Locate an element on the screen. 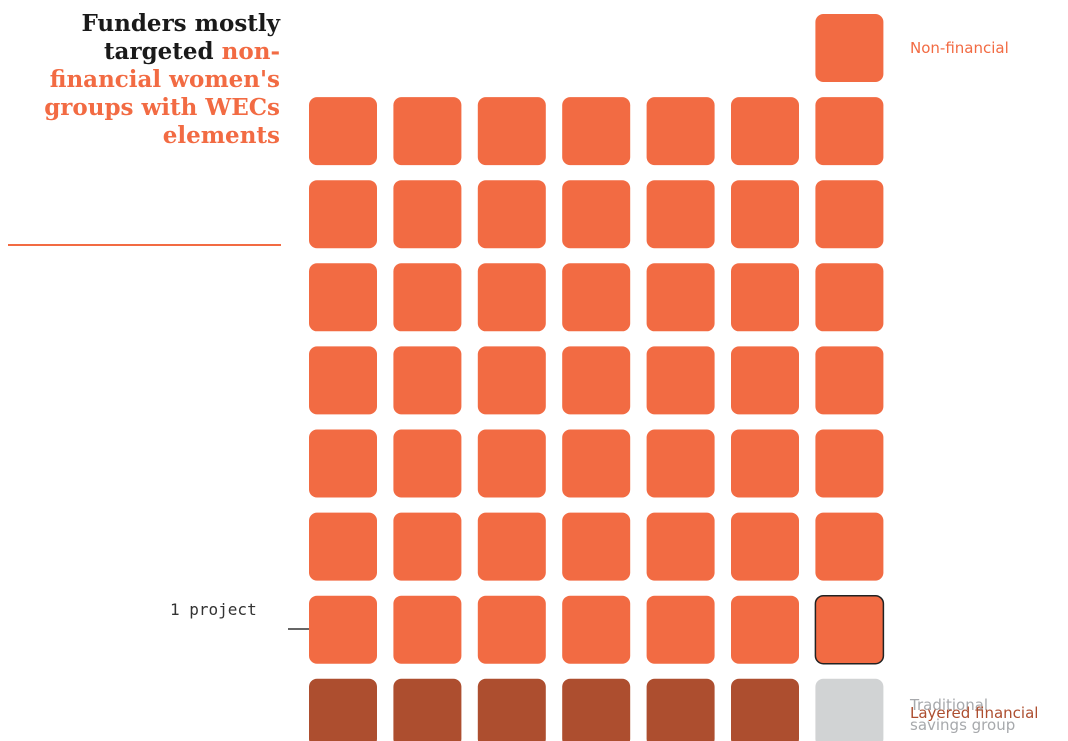 This screenshot has height=741, width=1068. annotation: 1 project is located at coordinates (213, 609).